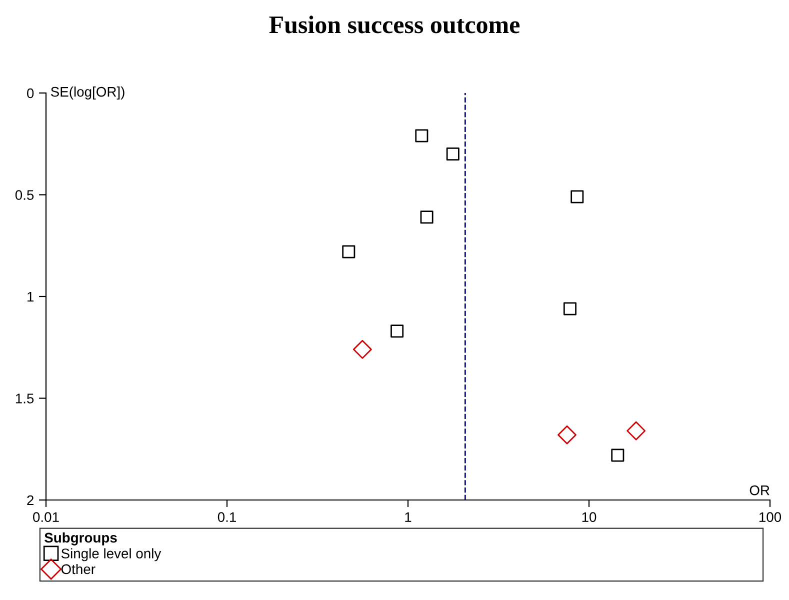 This screenshot has height=600, width=789. I want to click on x-tick-label: 10, so click(589, 517).